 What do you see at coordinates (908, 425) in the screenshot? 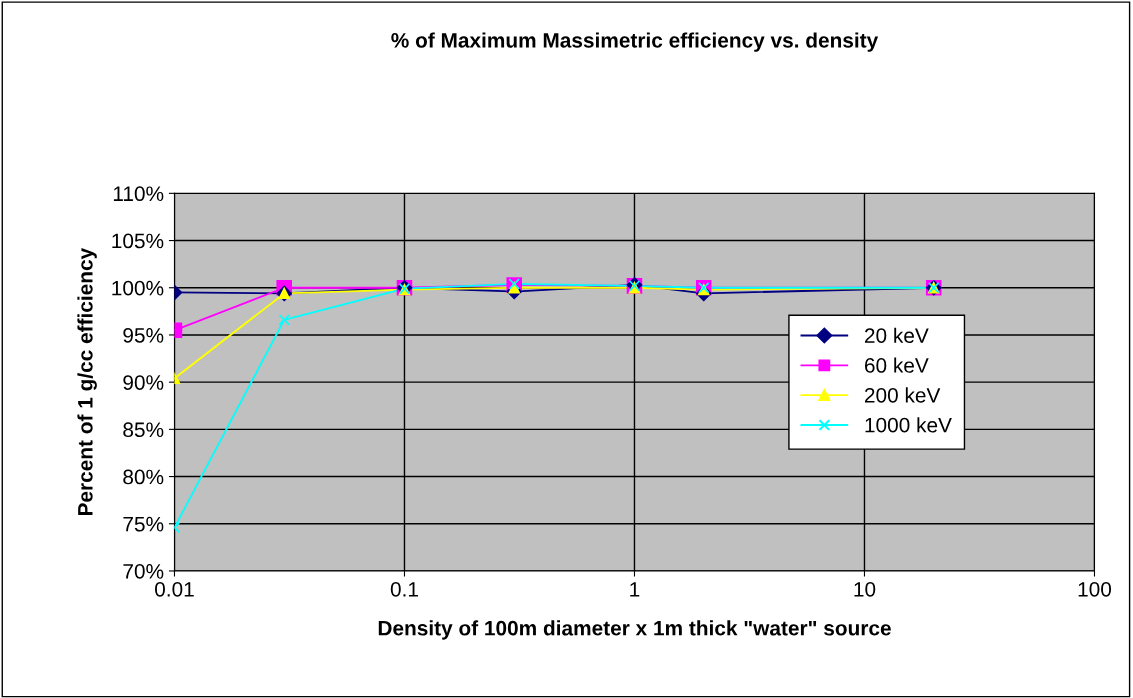
I see `legend-label: 1000 keV` at bounding box center [908, 425].